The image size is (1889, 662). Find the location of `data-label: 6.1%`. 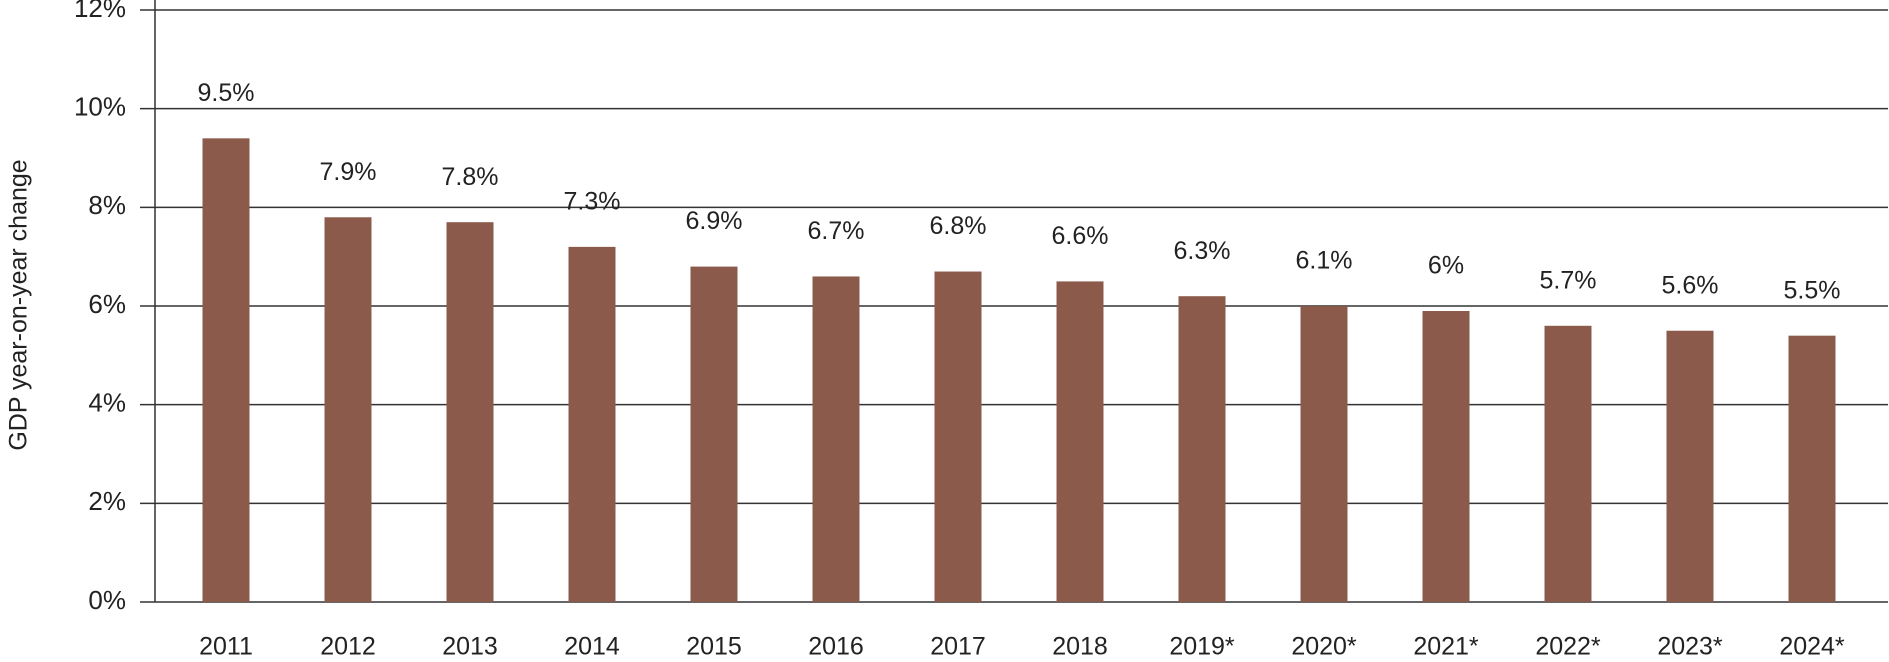

data-label: 6.1% is located at coordinates (1324, 261).